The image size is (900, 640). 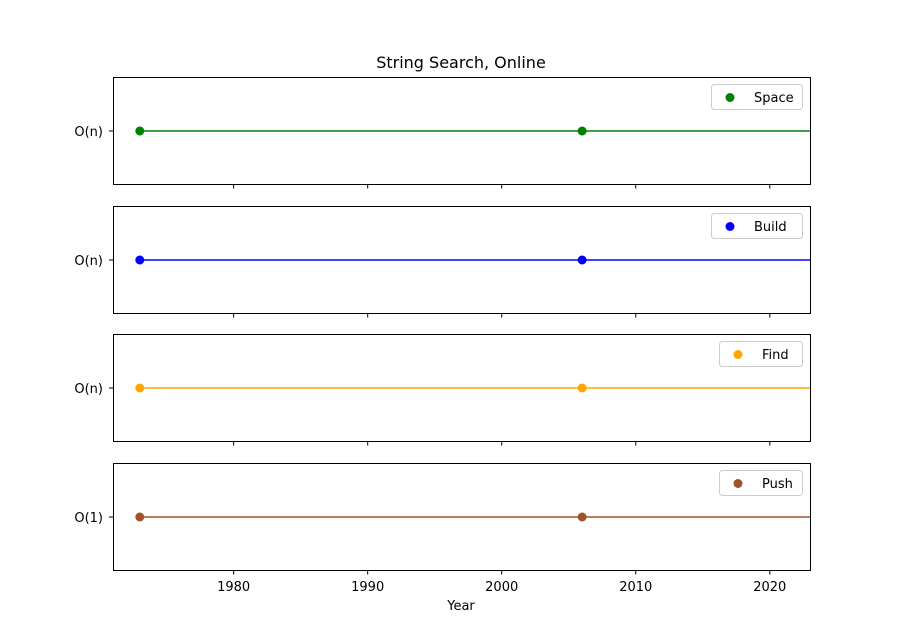 I want to click on x-axis-label: Year, so click(x=460, y=606).